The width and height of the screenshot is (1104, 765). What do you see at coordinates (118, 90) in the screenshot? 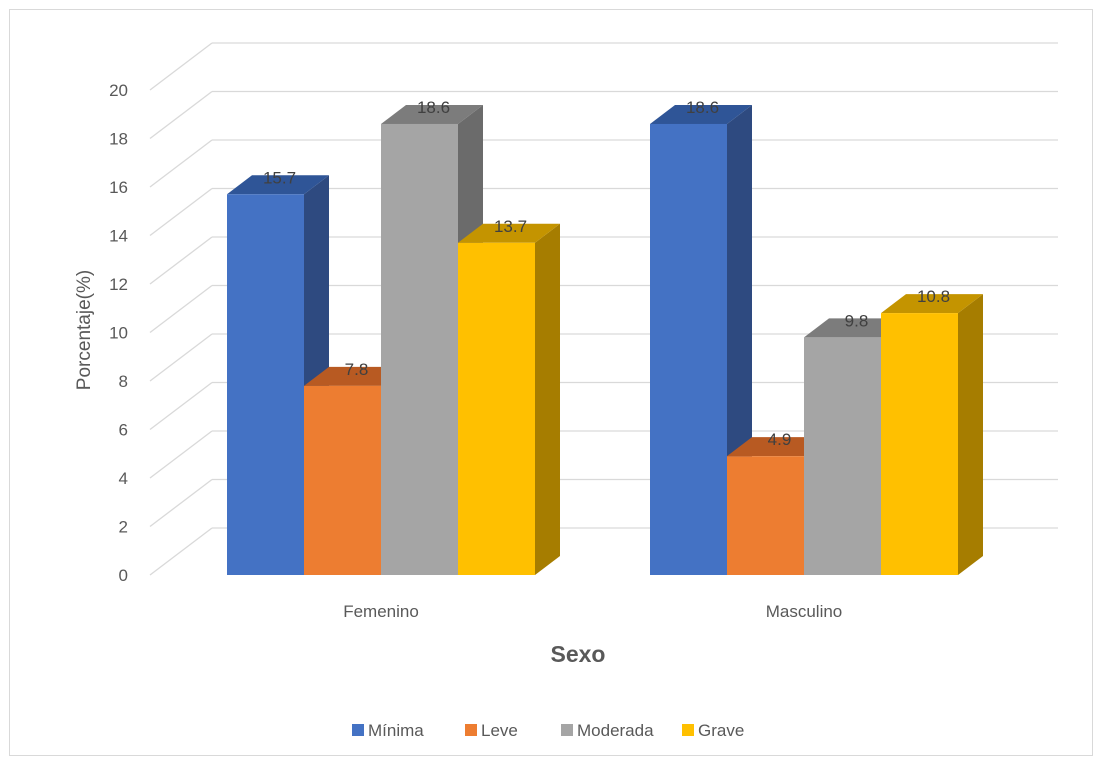
I see `y-tick-label: 20` at bounding box center [118, 90].